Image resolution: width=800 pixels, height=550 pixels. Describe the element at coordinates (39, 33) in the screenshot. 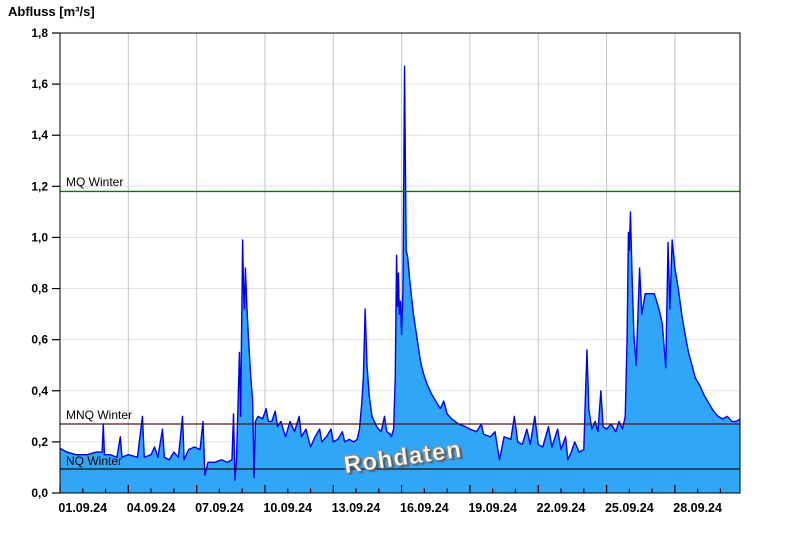

I see `y-tick-label: 1,8` at that location.